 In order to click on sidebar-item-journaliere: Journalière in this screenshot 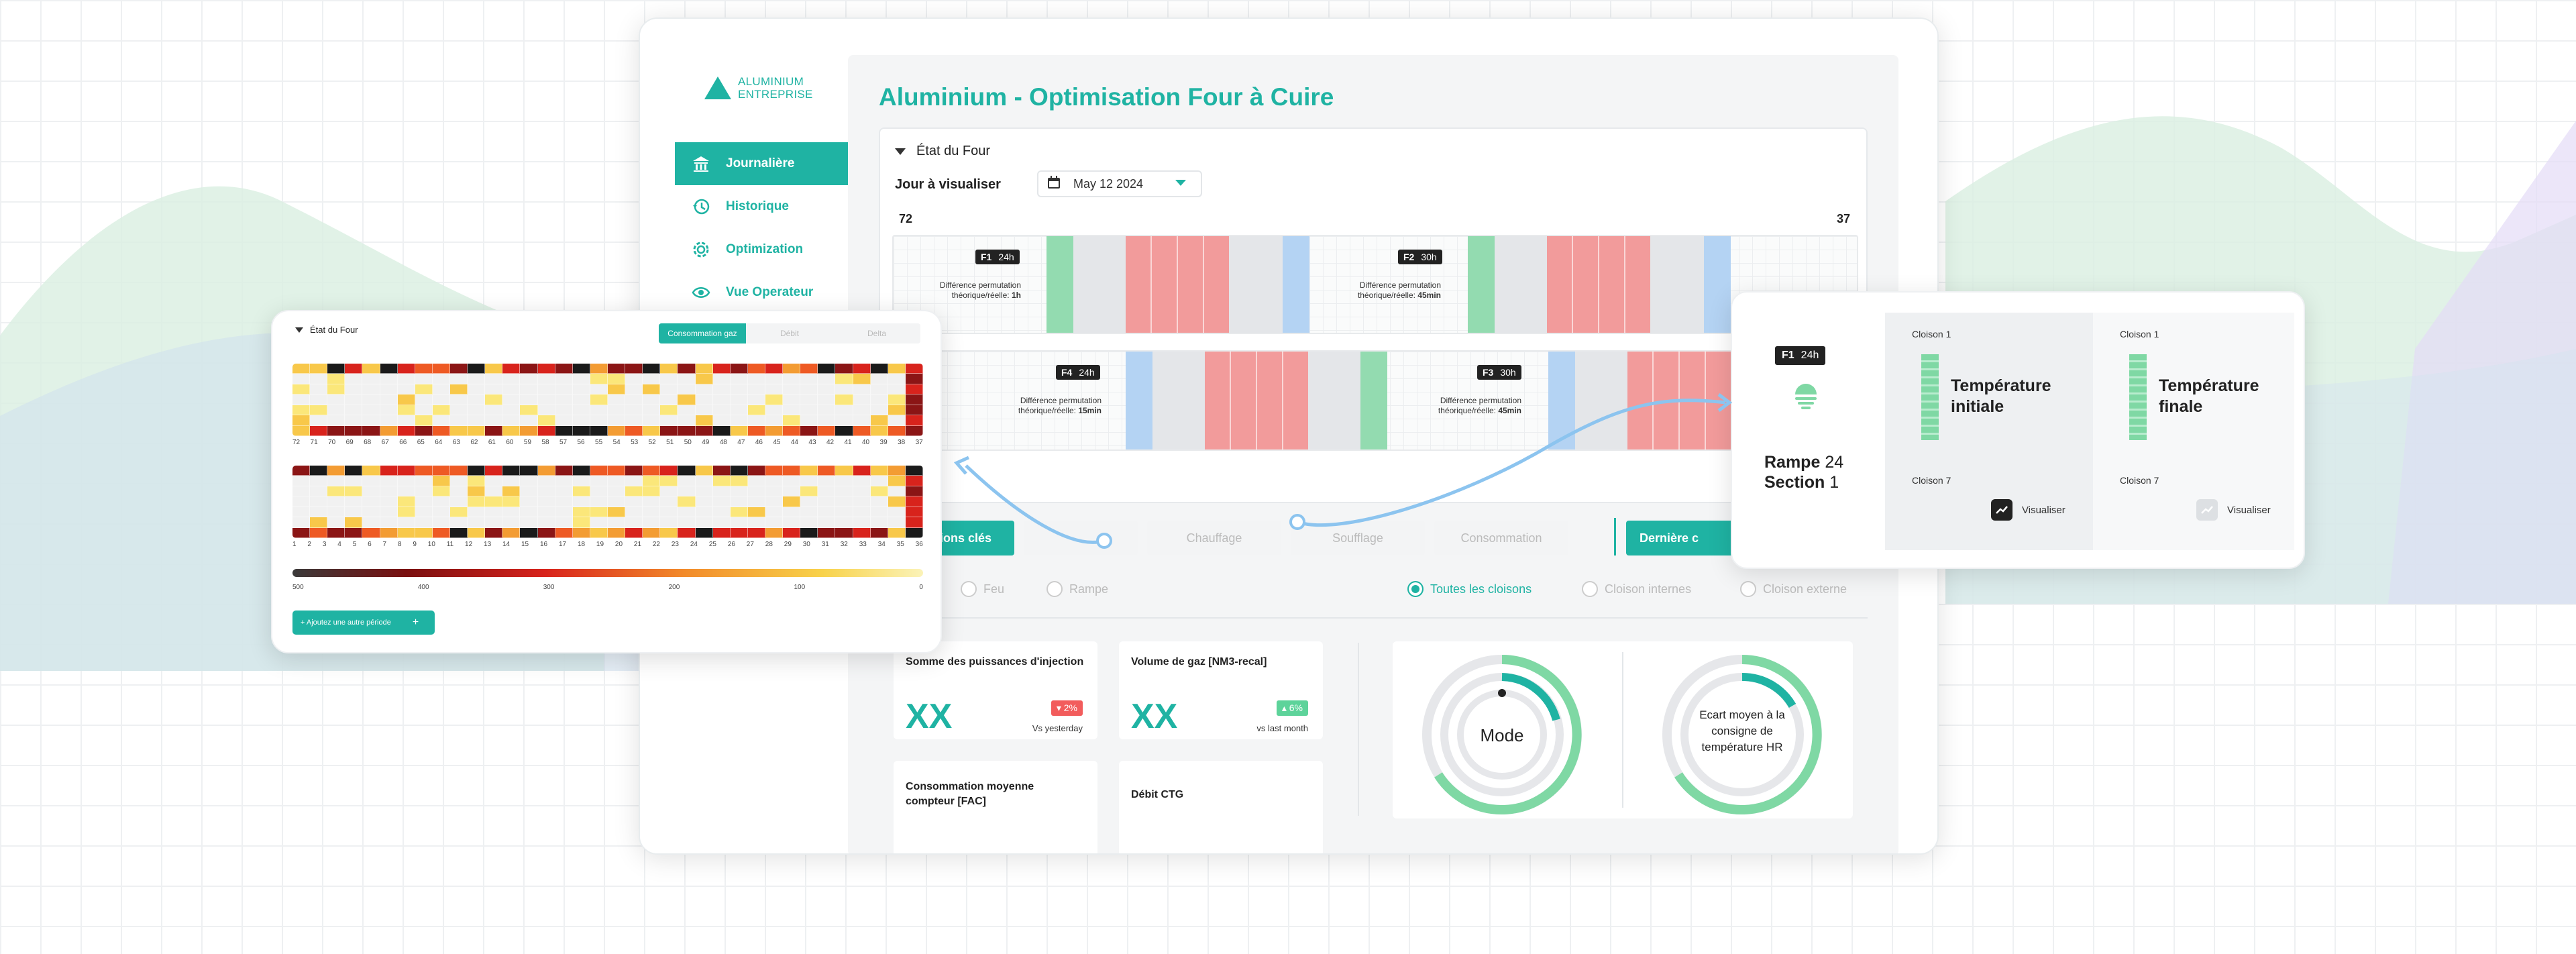, I will do `click(761, 163)`.